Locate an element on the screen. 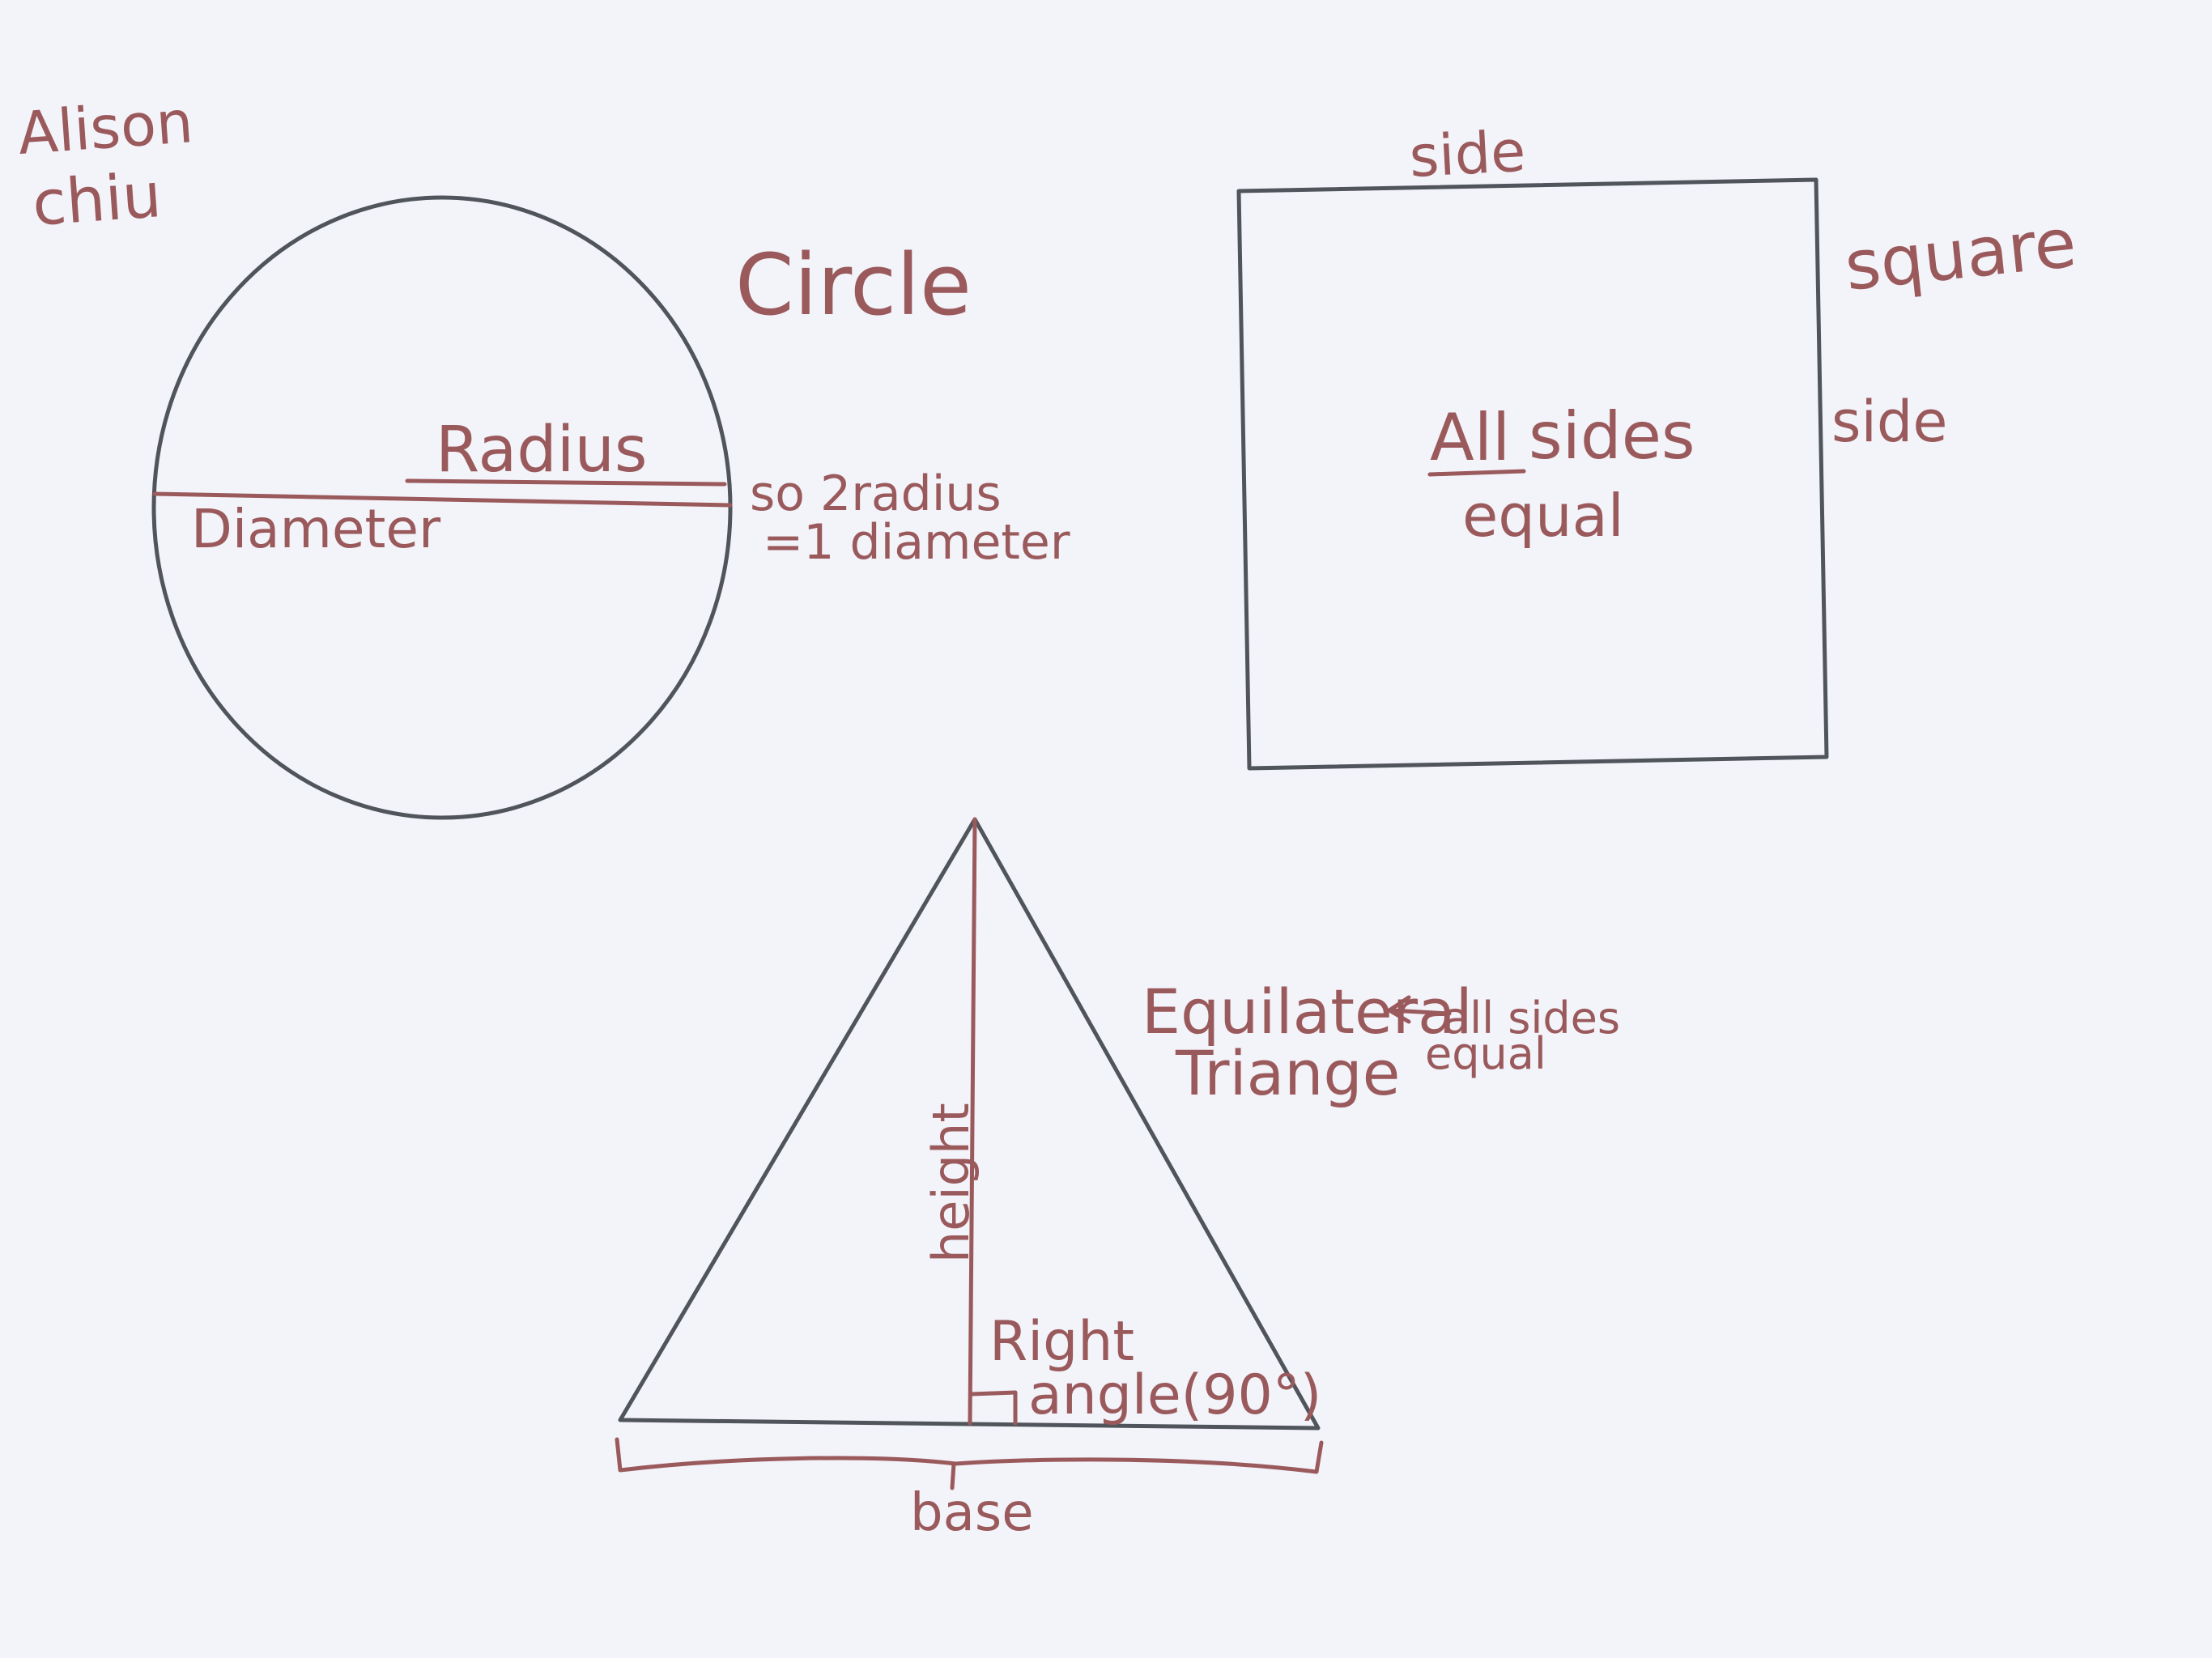 This screenshot has width=2212, height=1658. base-brace-tick is located at coordinates (953, 1475).